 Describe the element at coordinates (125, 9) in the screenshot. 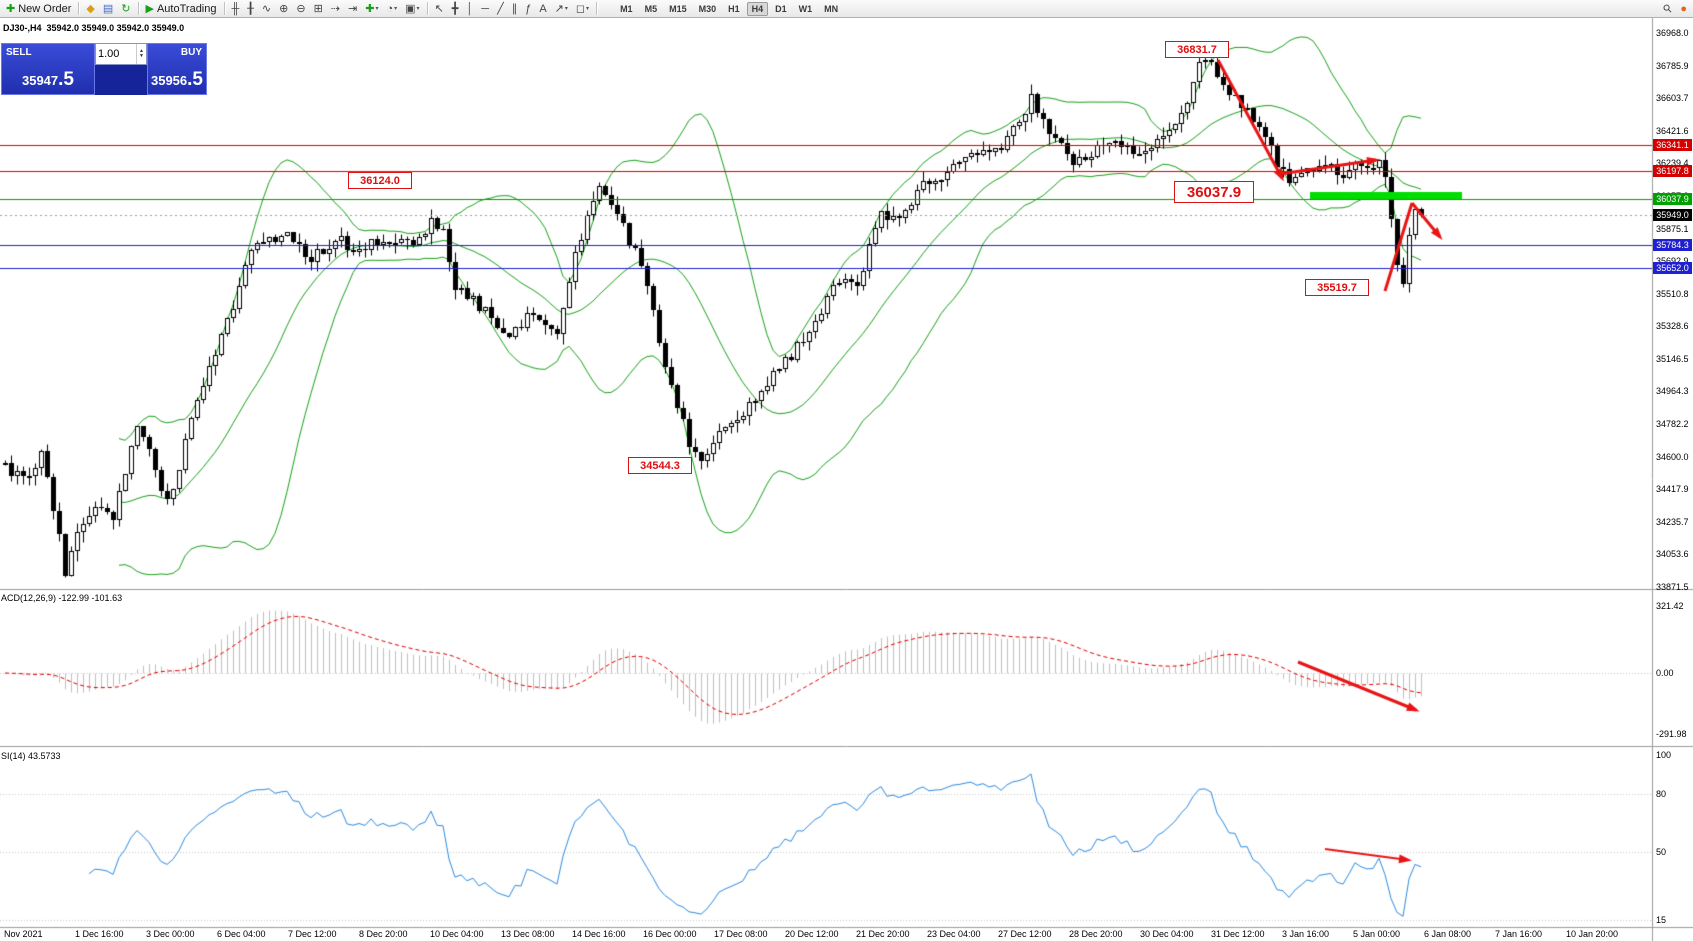

I see `refresh-button: ↻` at that location.